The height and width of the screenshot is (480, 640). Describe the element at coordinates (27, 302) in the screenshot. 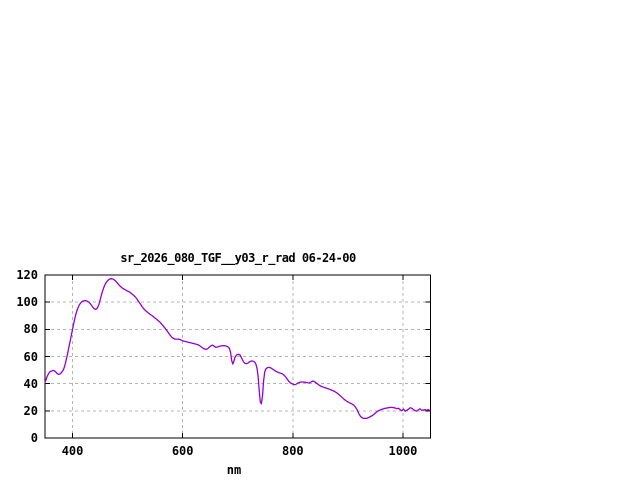

I see `y-tick-label: 100` at that location.